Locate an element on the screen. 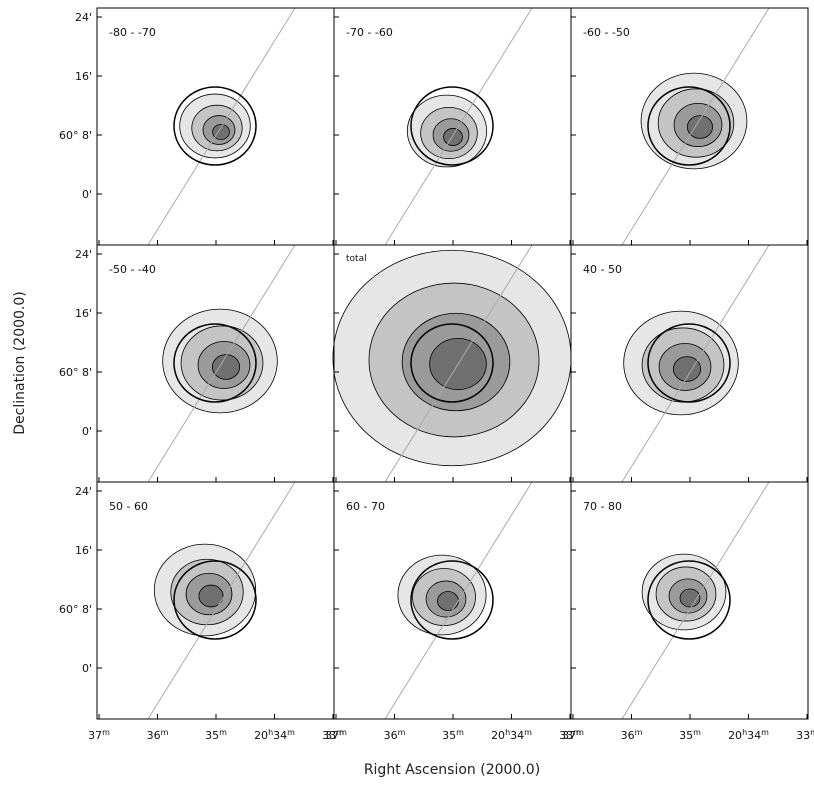 This screenshot has width=814, height=786. panel: -70 - -60 is located at coordinates (452, 126).